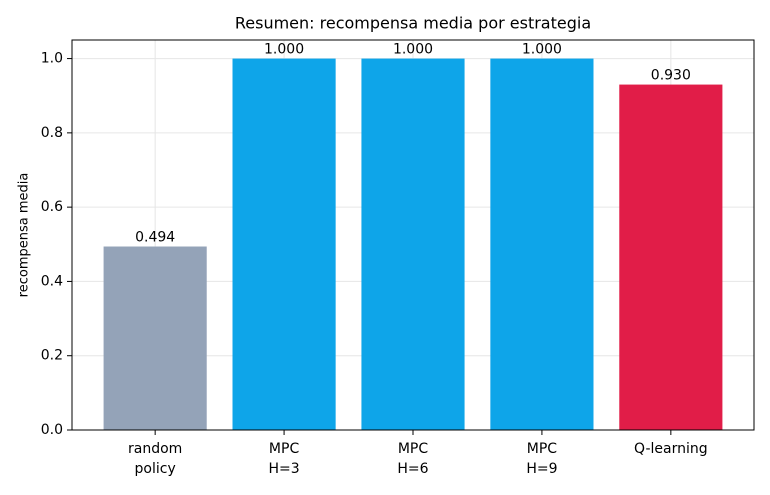  Describe the element at coordinates (52, 59) in the screenshot. I see `y-tick-label: 1.0` at that location.